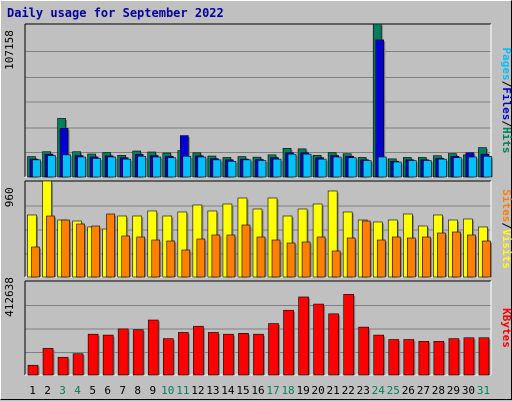 This screenshot has width=512, height=401. Describe the element at coordinates (468, 390) in the screenshot. I see `x-tick-label: 30` at that location.